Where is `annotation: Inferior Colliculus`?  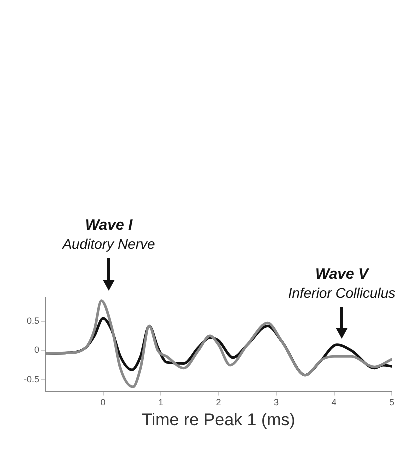 annotation: Inferior Colliculus is located at coordinates (342, 293).